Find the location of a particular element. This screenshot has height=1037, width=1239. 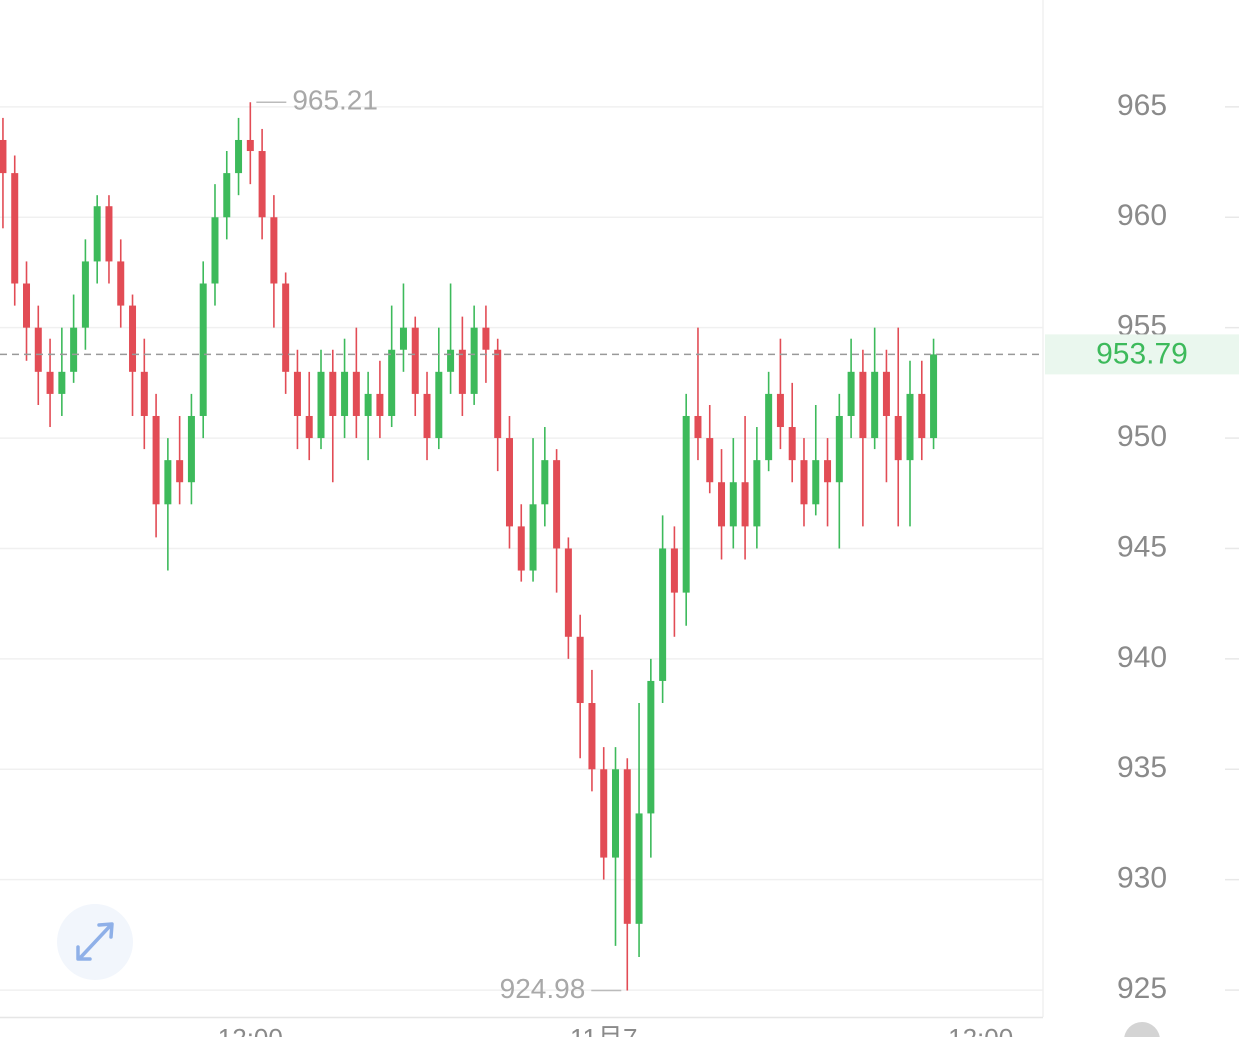

y-tick-label: 925 is located at coordinates (1142, 988).